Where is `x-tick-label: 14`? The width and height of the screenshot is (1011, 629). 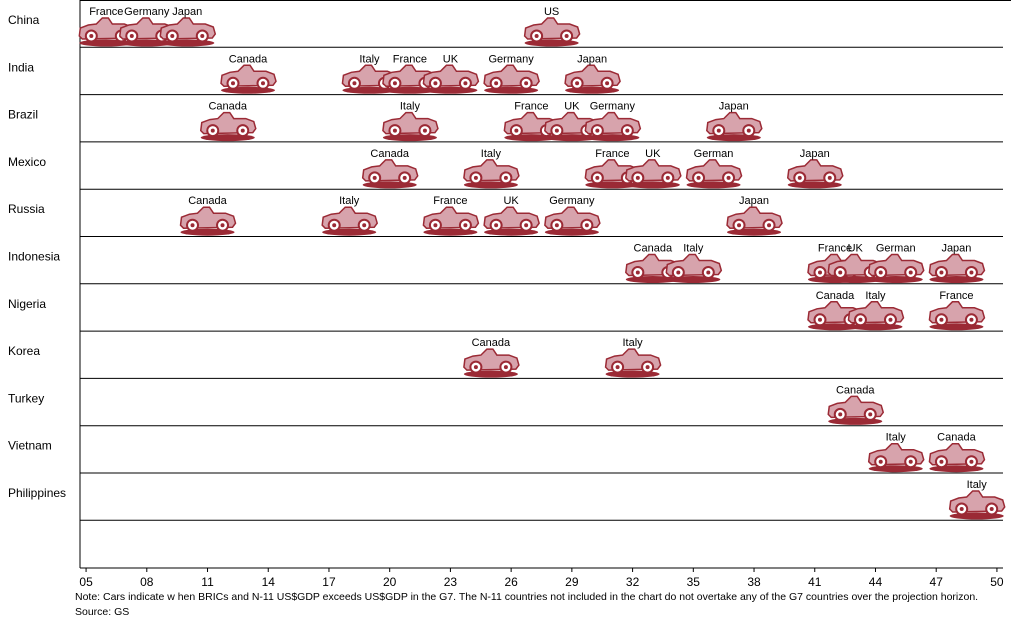
x-tick-label: 14 is located at coordinates (269, 582).